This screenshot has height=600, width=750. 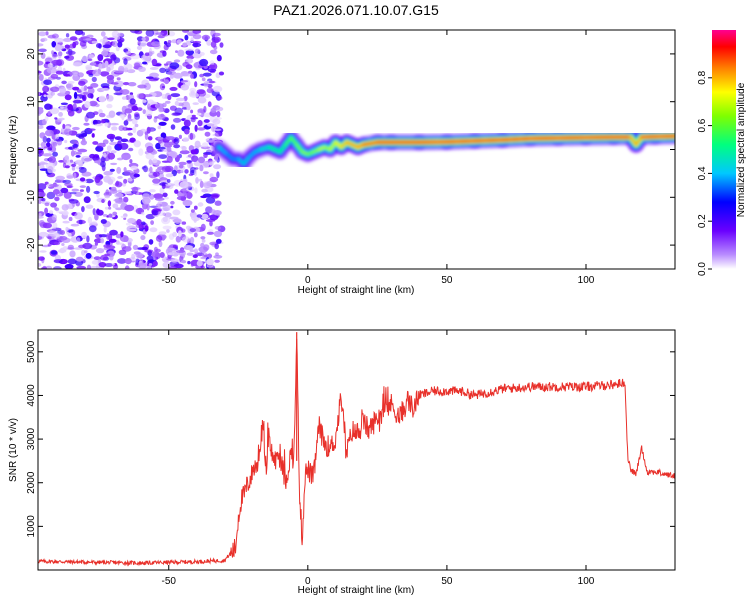 What do you see at coordinates (724, 149) in the screenshot?
I see `colorbar-gradient` at bounding box center [724, 149].